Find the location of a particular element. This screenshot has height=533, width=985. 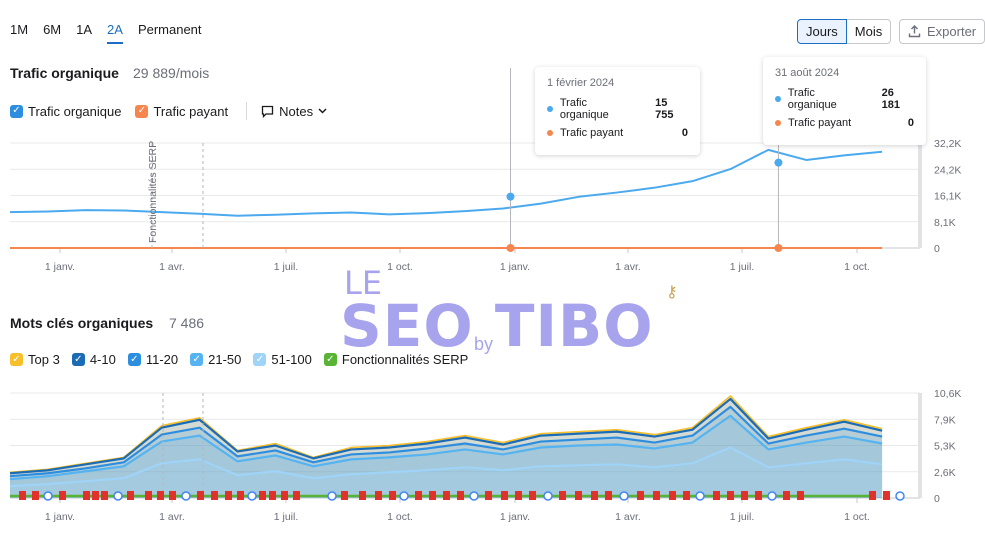

export-button: Exporter is located at coordinates (942, 31).